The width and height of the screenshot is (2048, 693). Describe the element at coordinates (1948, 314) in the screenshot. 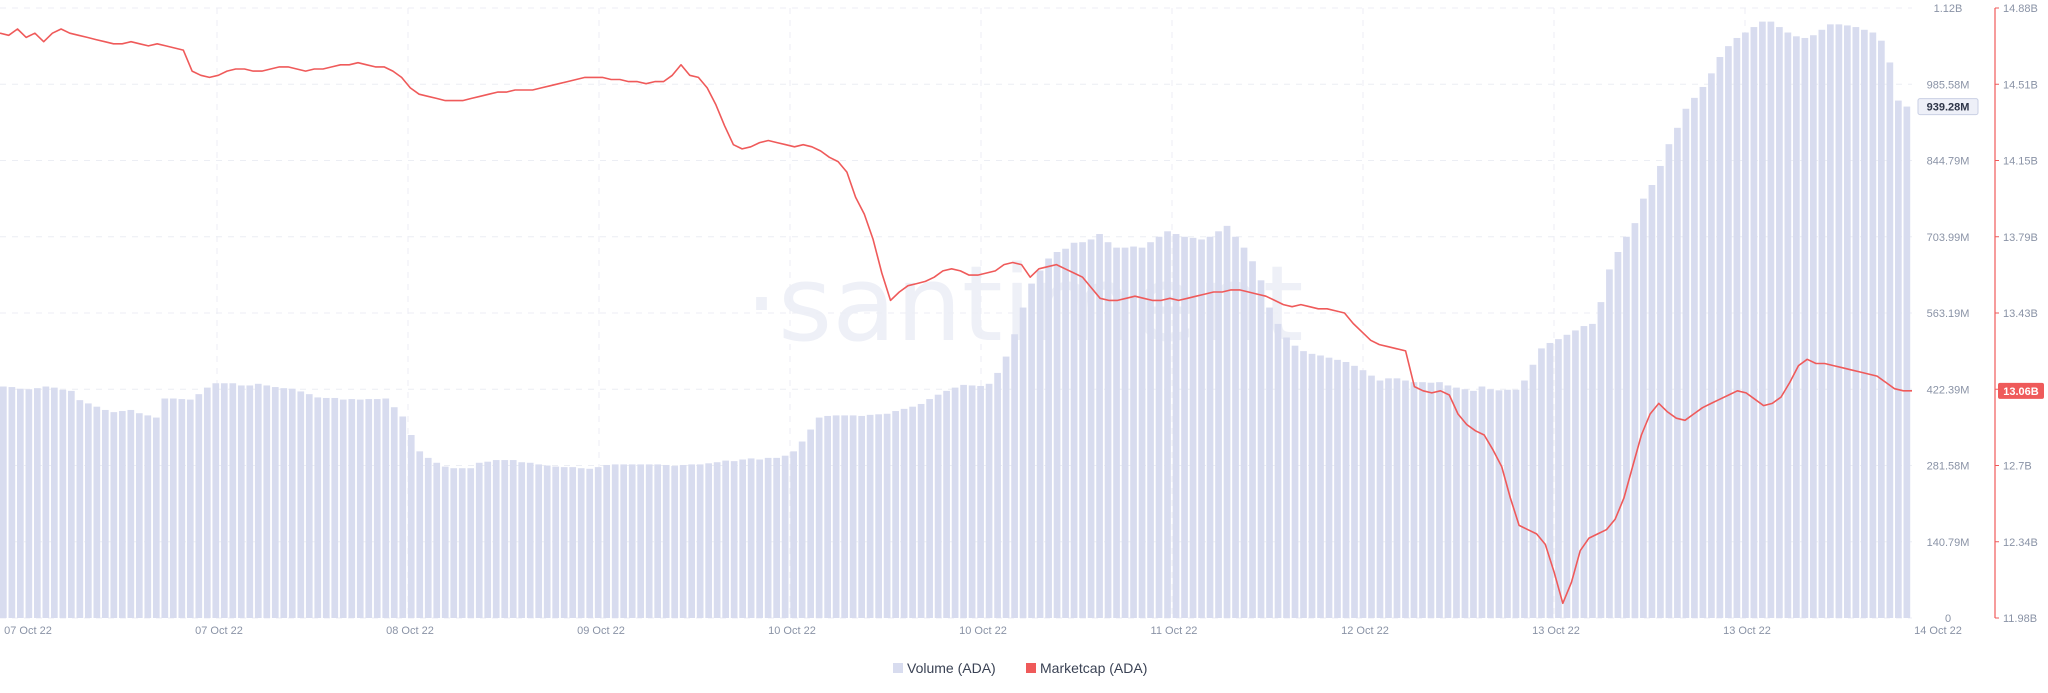

I see `left-axis-tick: 563.19M` at that location.